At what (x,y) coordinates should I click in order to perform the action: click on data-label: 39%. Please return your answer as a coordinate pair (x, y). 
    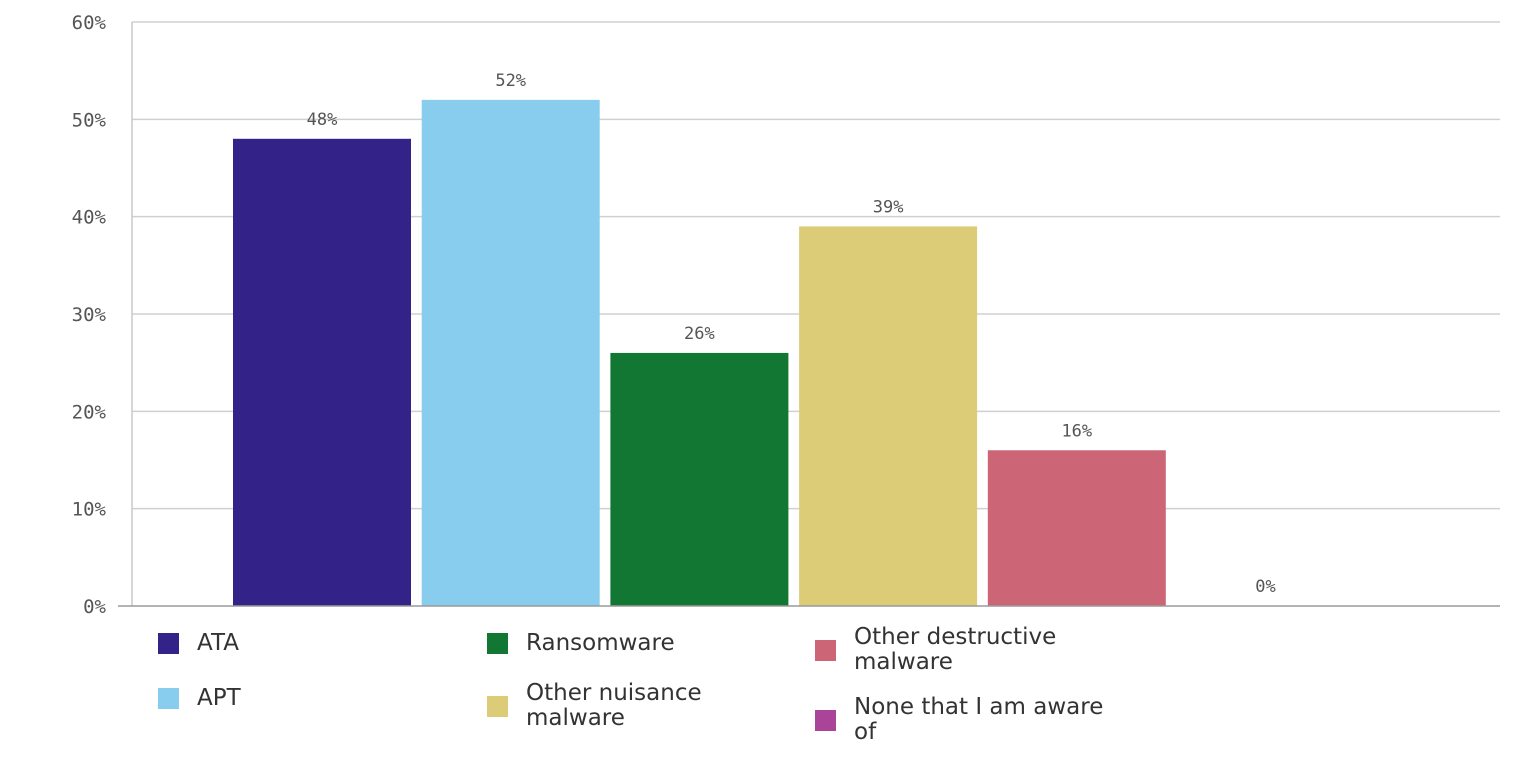
    Looking at the image, I should click on (888, 207).